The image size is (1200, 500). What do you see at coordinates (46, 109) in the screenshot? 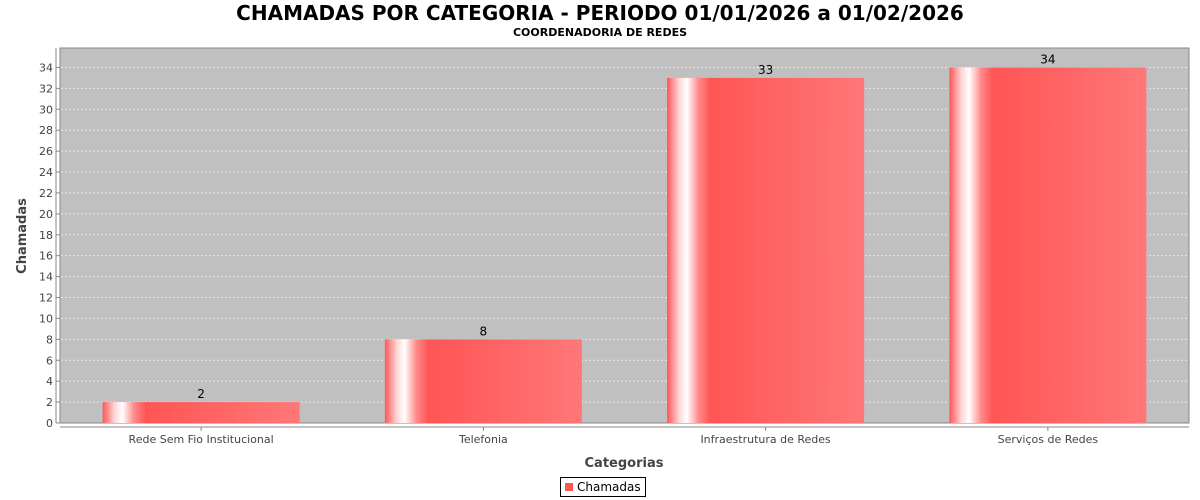
I see `y-tick-label: 30` at bounding box center [46, 109].